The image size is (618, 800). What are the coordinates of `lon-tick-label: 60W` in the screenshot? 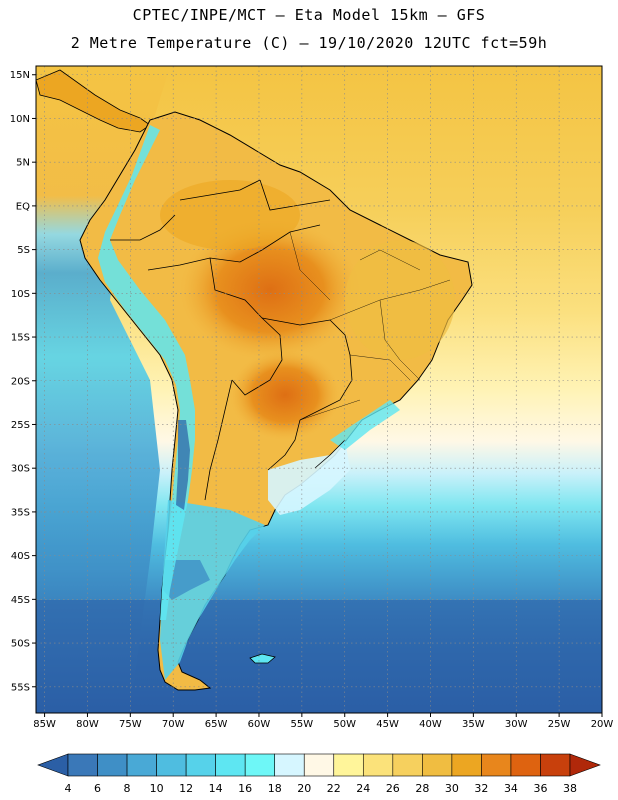 It's located at (259, 724).